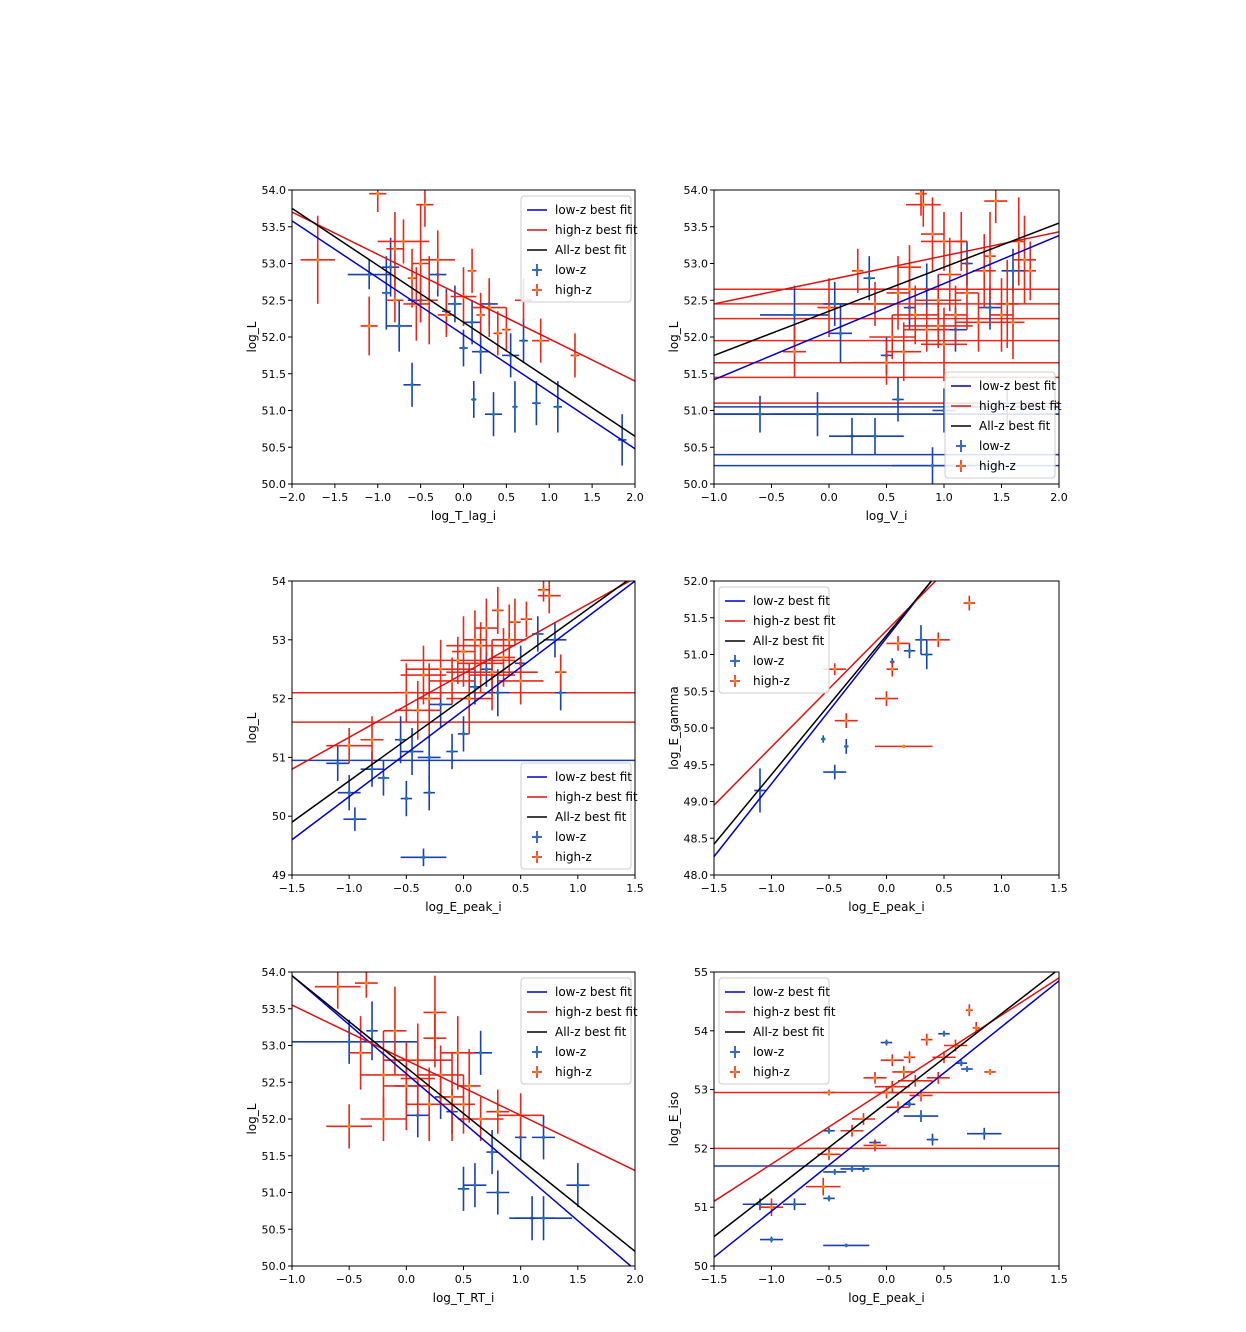  I want to click on x-axis-label: log_T_RT_i, so click(464, 1298).